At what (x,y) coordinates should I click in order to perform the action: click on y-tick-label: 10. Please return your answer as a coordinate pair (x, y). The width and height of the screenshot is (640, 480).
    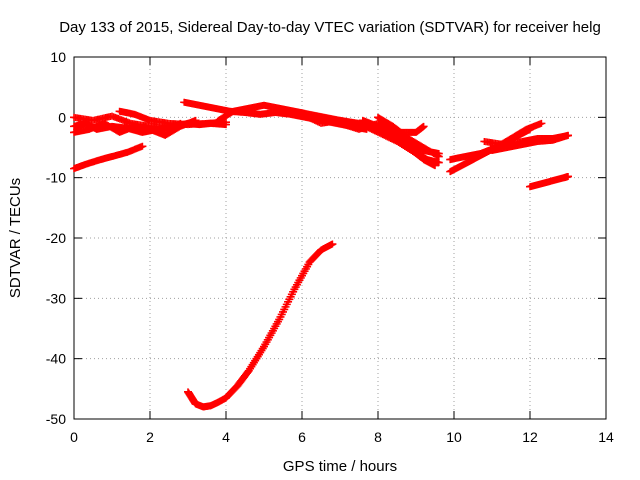
    Looking at the image, I should click on (58, 57).